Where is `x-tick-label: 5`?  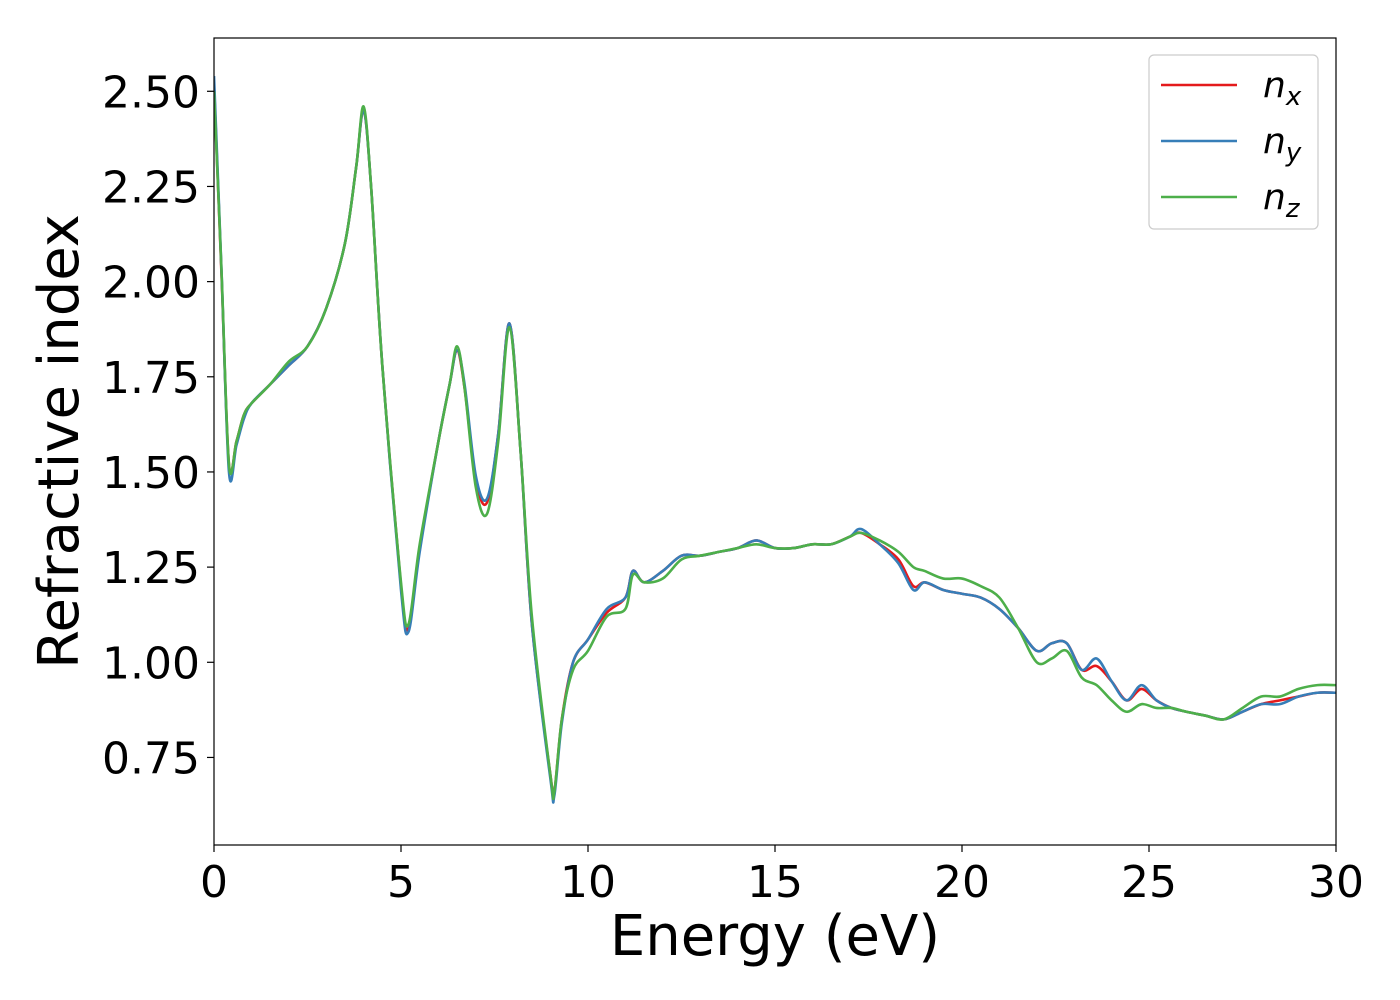
x-tick-label: 5 is located at coordinates (401, 882).